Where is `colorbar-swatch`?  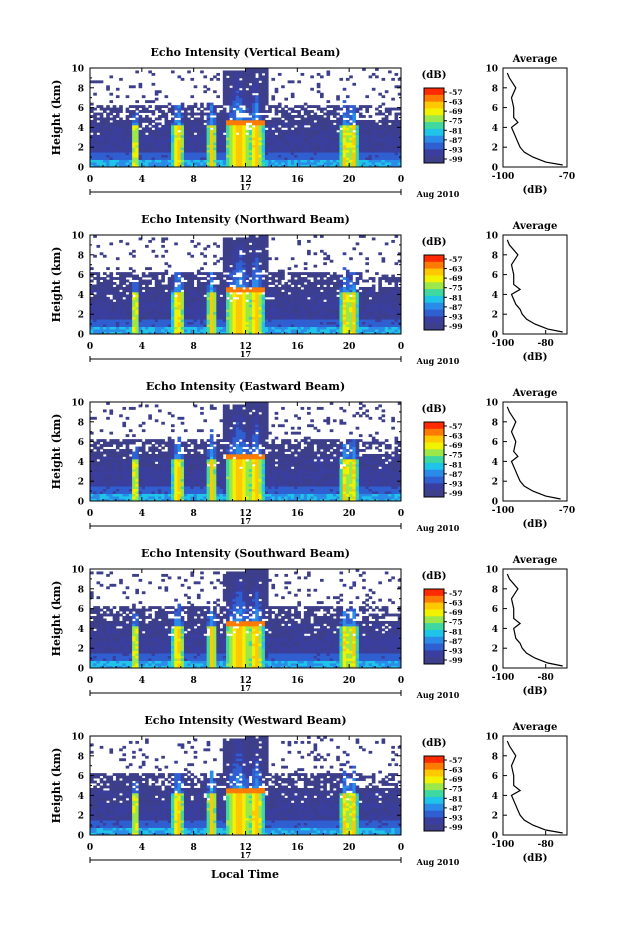 colorbar-swatch is located at coordinates (434, 139).